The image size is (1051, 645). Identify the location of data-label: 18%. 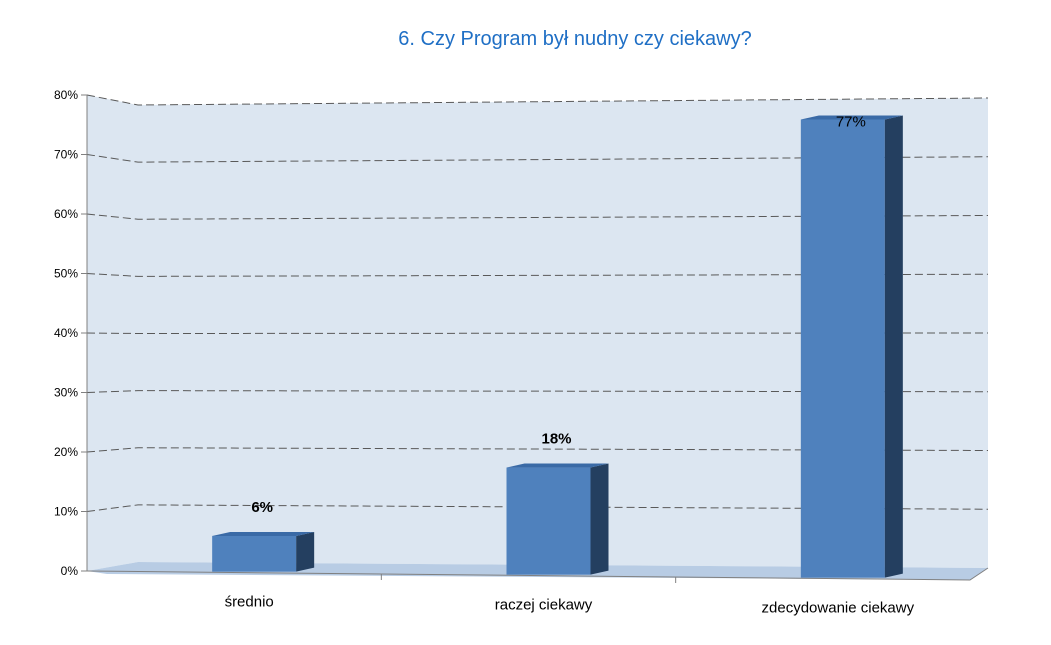
(556, 439).